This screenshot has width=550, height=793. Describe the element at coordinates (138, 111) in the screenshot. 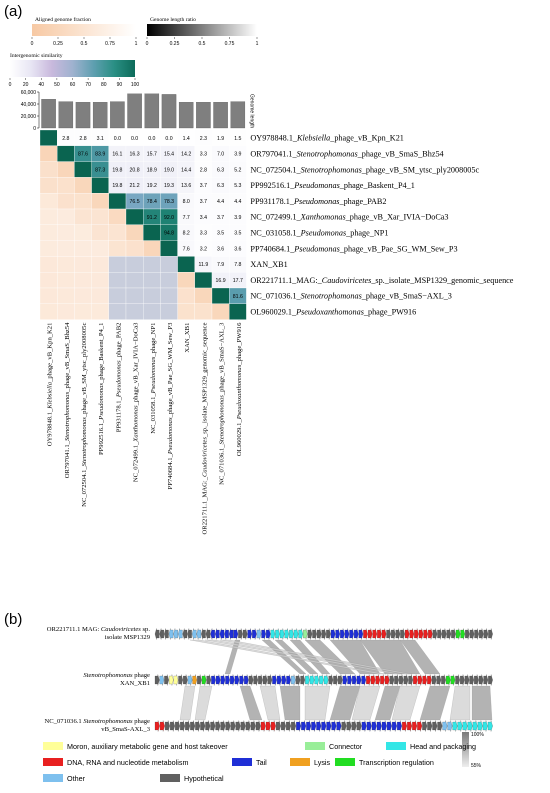

I see `genome-length-bar-chart: 0 20,000 40,000 60,000 Genome length` at that location.